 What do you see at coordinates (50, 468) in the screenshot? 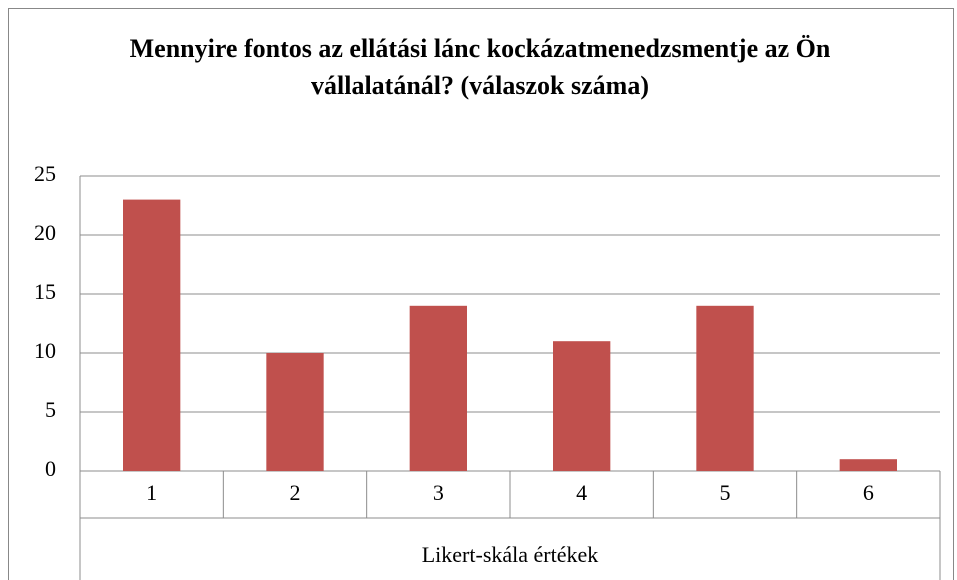
I see `y-tick-label: 0` at bounding box center [50, 468].